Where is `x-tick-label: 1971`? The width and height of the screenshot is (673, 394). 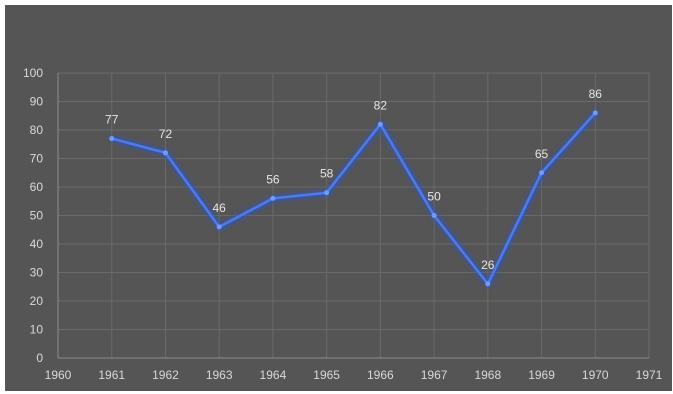 x-tick-label: 1971 is located at coordinates (649, 375).